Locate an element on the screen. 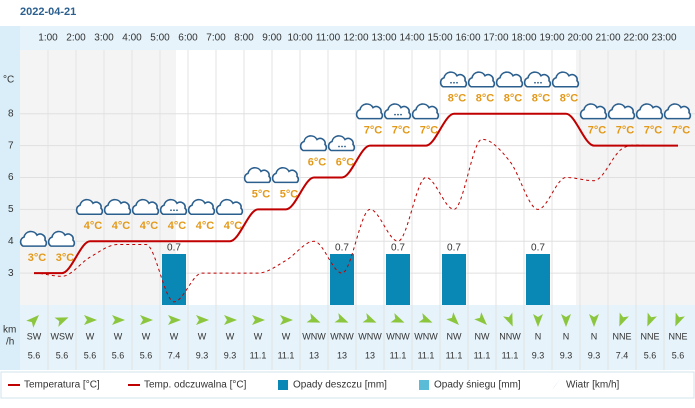  hour-label: 12:00 is located at coordinates (355, 38).